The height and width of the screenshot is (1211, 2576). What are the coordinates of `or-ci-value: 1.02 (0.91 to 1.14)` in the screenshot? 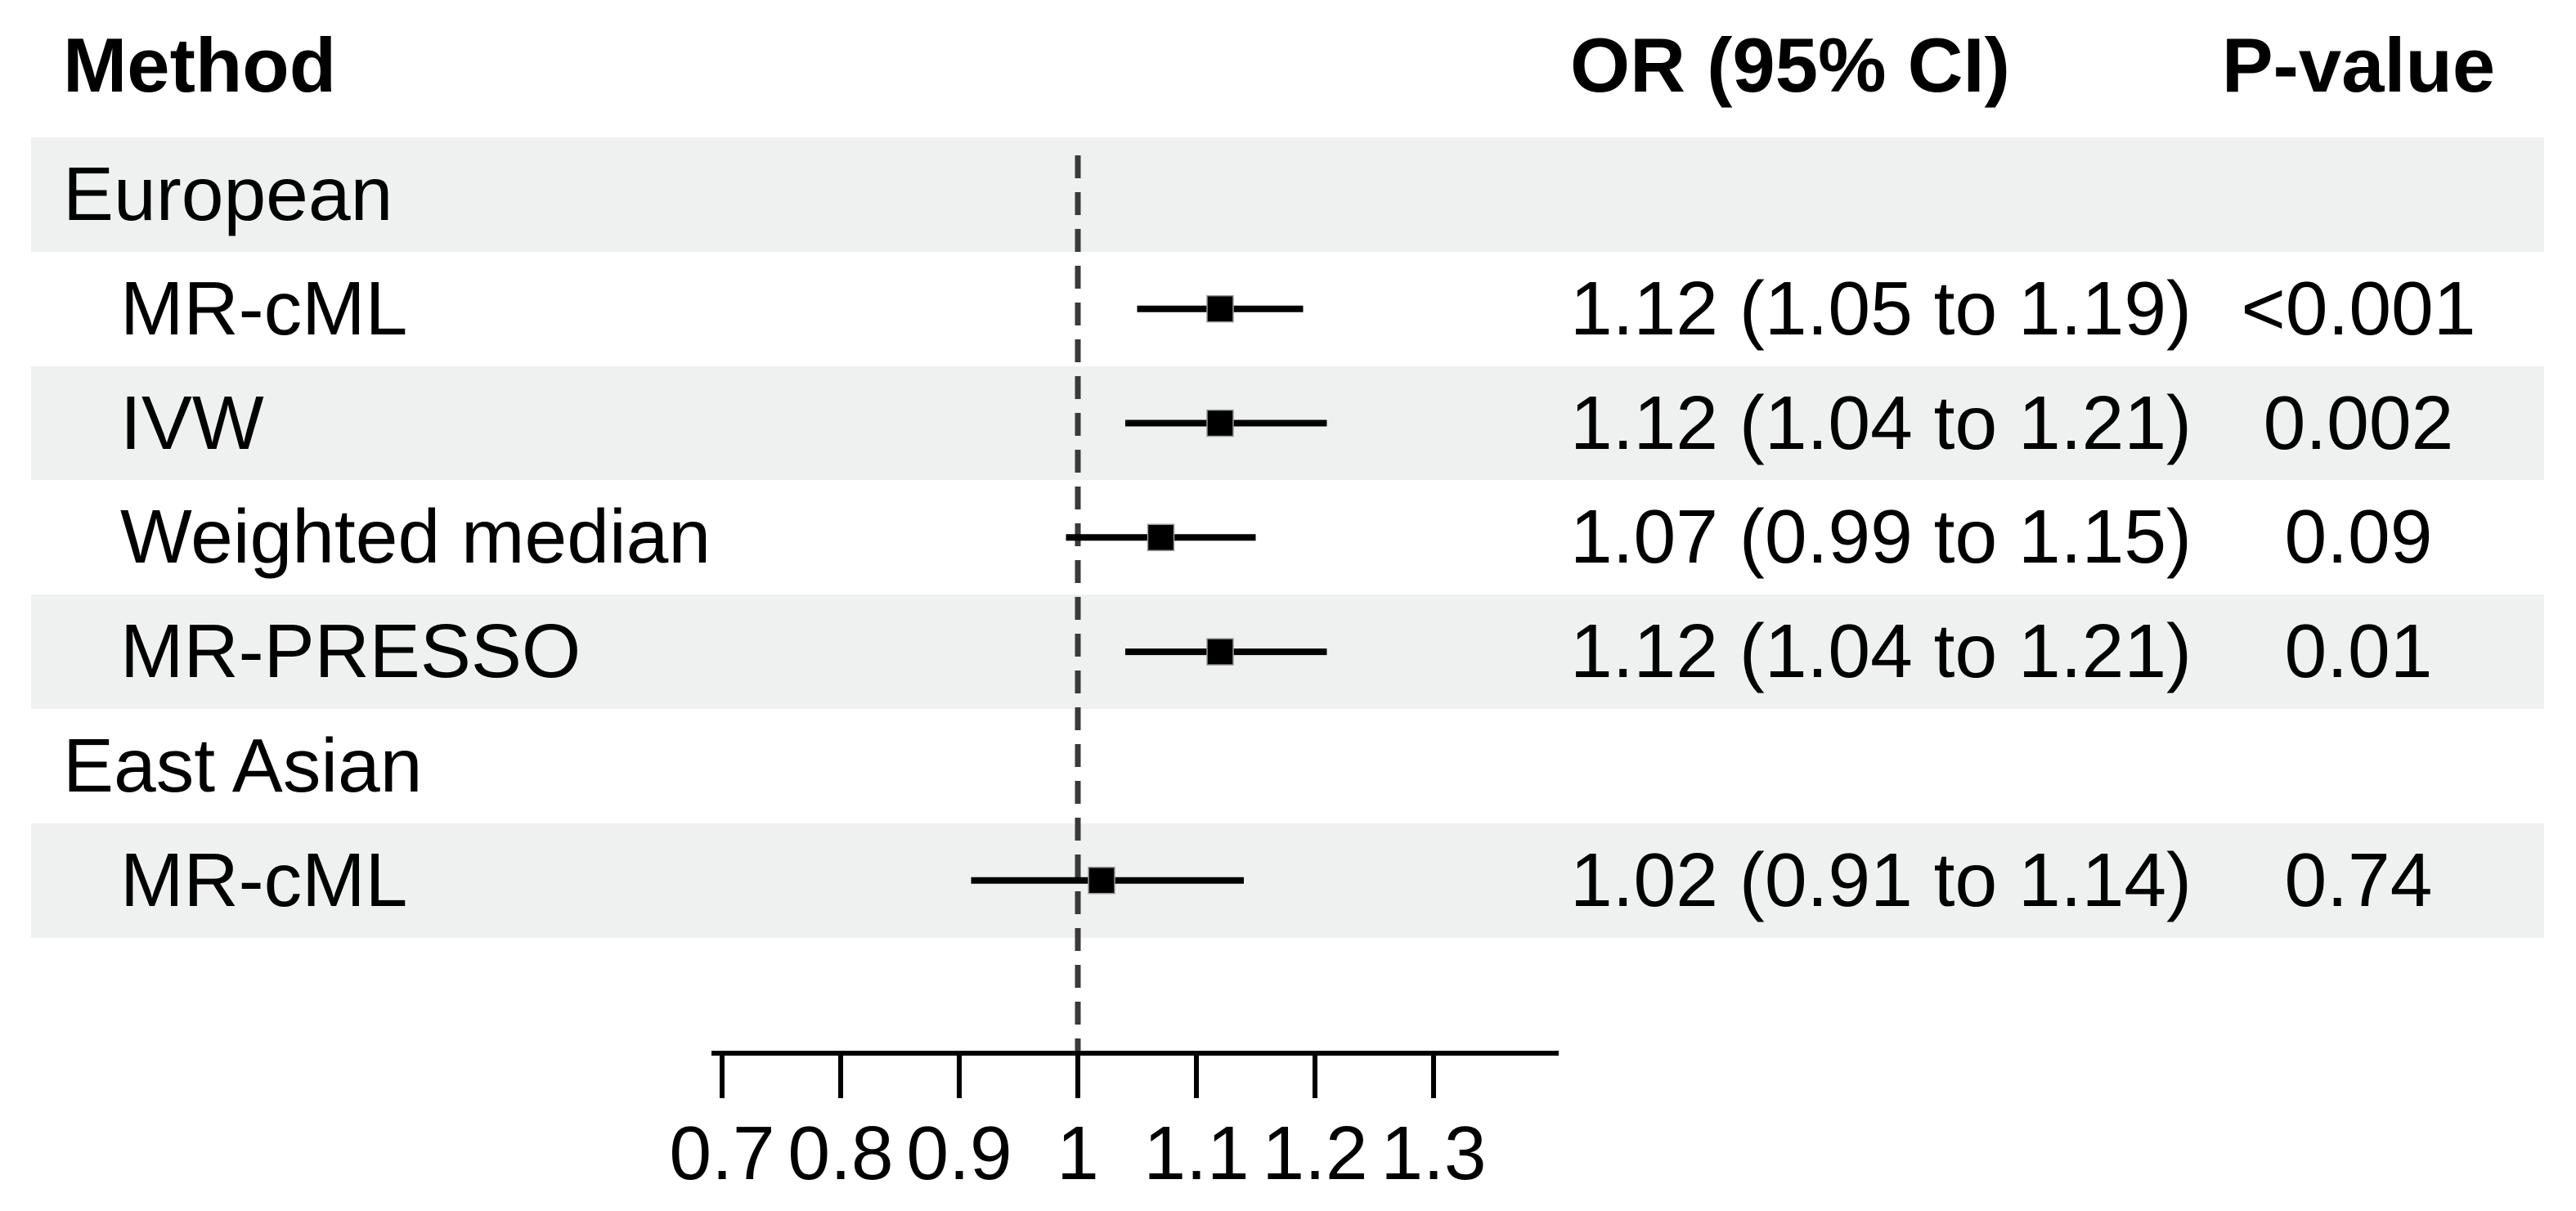 It's located at (1881, 879).